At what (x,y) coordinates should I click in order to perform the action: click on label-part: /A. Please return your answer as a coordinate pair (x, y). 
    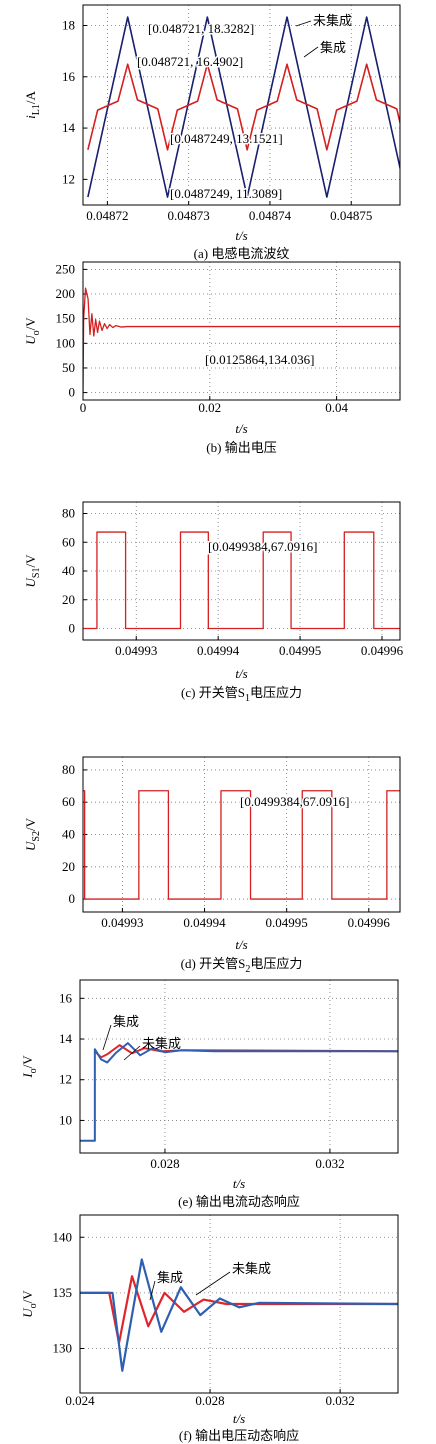
    Looking at the image, I should click on (30, 98).